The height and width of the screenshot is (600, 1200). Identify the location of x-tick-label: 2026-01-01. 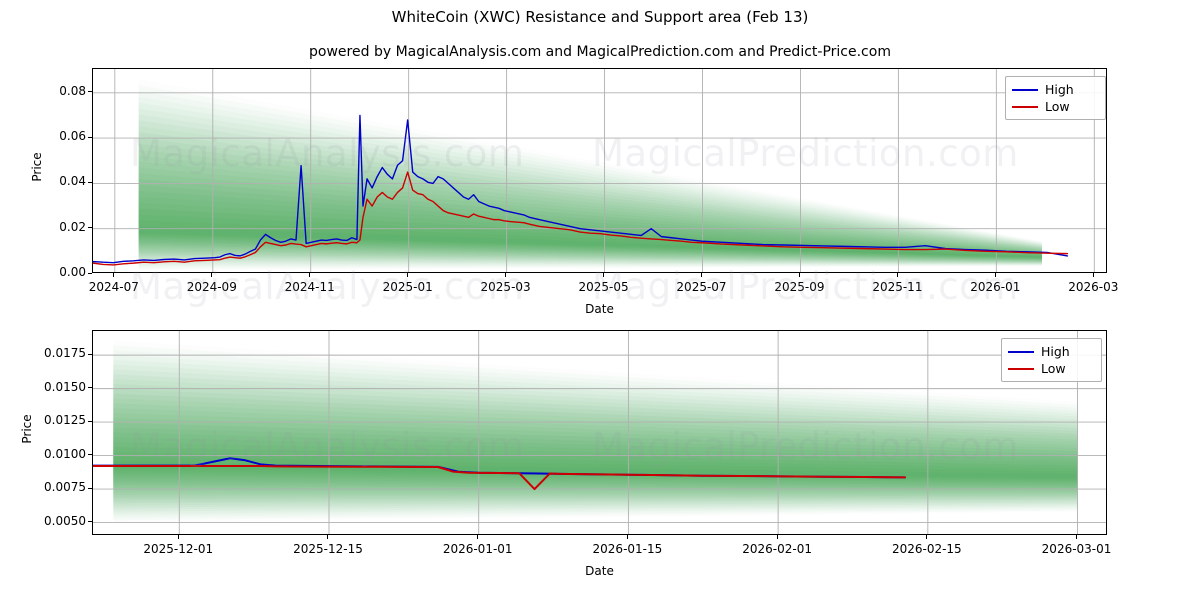
(477, 549).